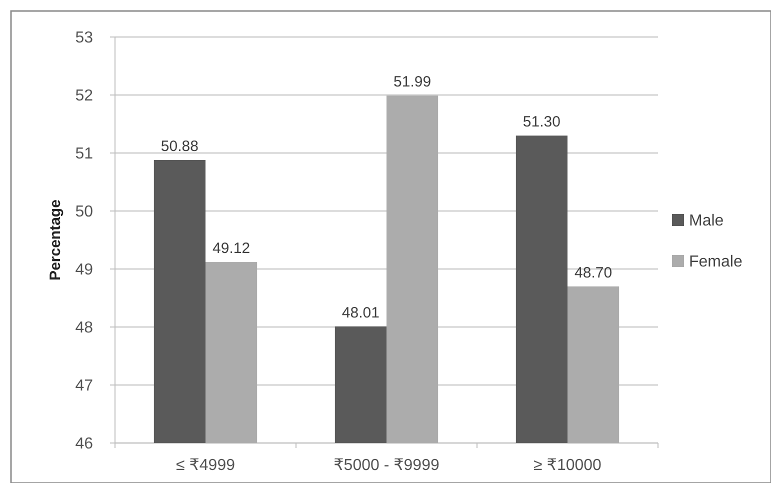 This screenshot has height=483, width=771. What do you see at coordinates (715, 262) in the screenshot?
I see `legend-label: Female` at bounding box center [715, 262].